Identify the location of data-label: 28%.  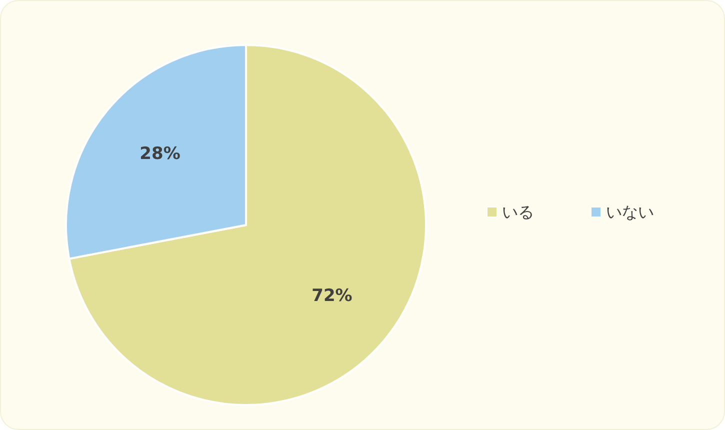
(160, 154).